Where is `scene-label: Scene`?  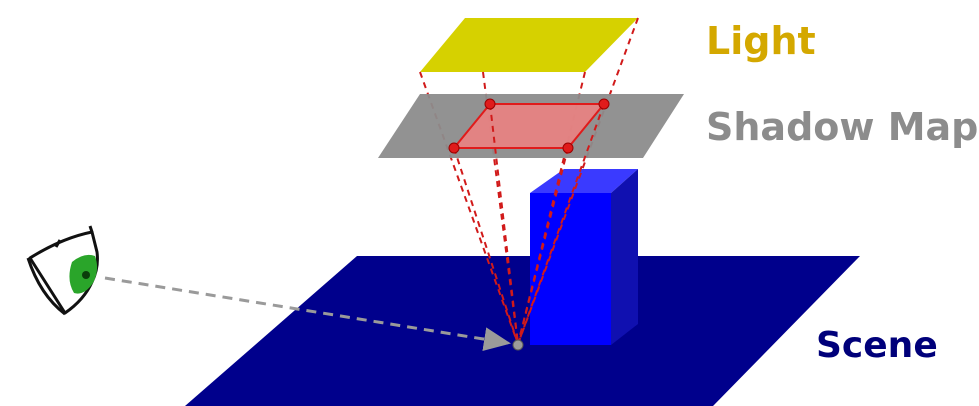 scene-label: Scene is located at coordinates (877, 346).